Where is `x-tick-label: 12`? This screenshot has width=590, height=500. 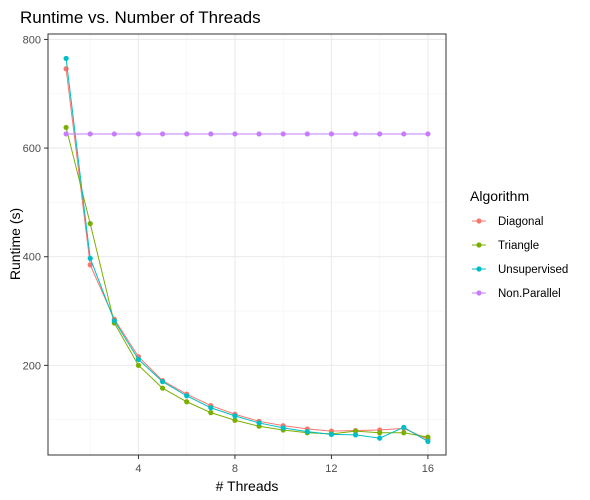 x-tick-label: 12 is located at coordinates (331, 469).